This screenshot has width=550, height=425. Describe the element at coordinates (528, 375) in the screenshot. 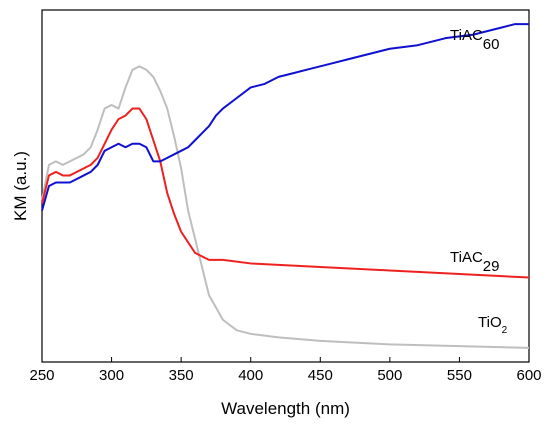

I see `x-tick-label: 600` at that location.